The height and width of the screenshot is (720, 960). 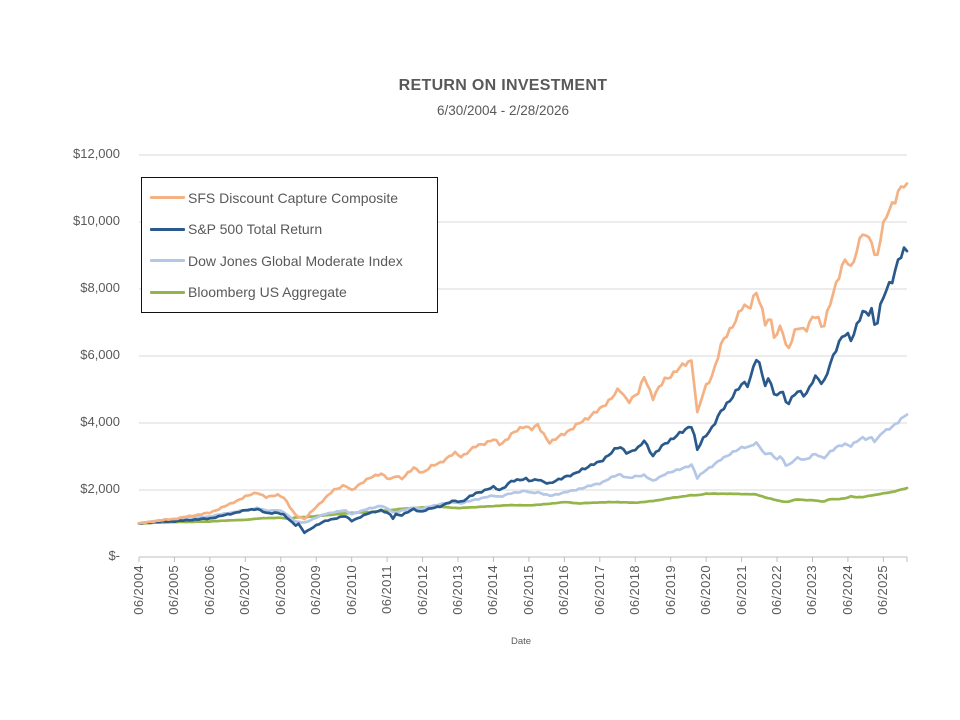 What do you see at coordinates (138, 590) in the screenshot?
I see `x-tick-label: 06/2004` at bounding box center [138, 590].